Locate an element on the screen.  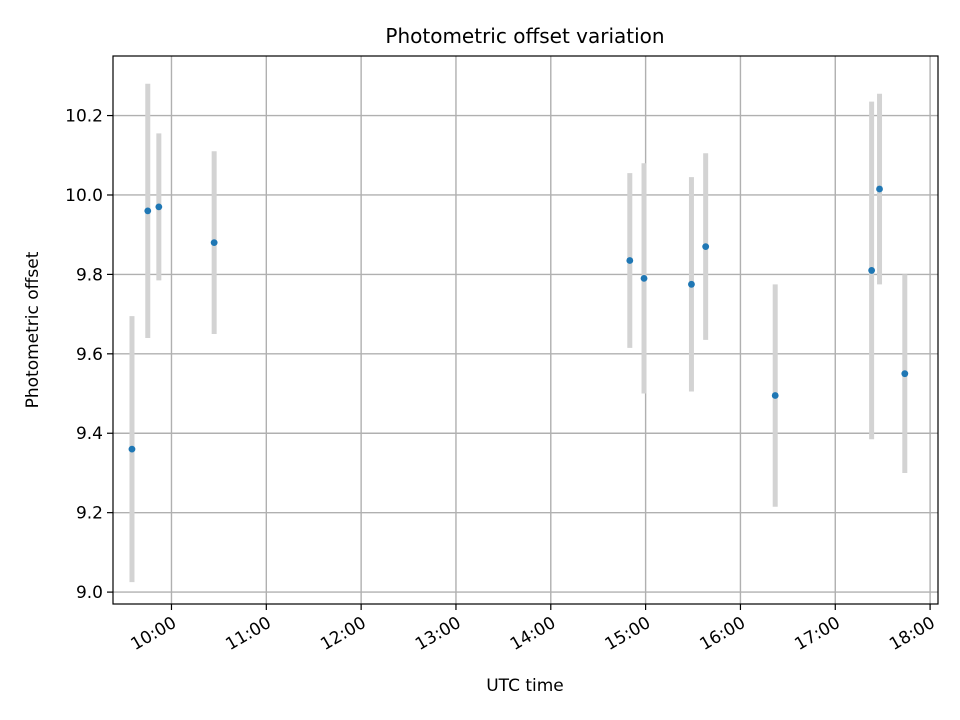
y-tick-label: 9.6 is located at coordinates (89, 355).